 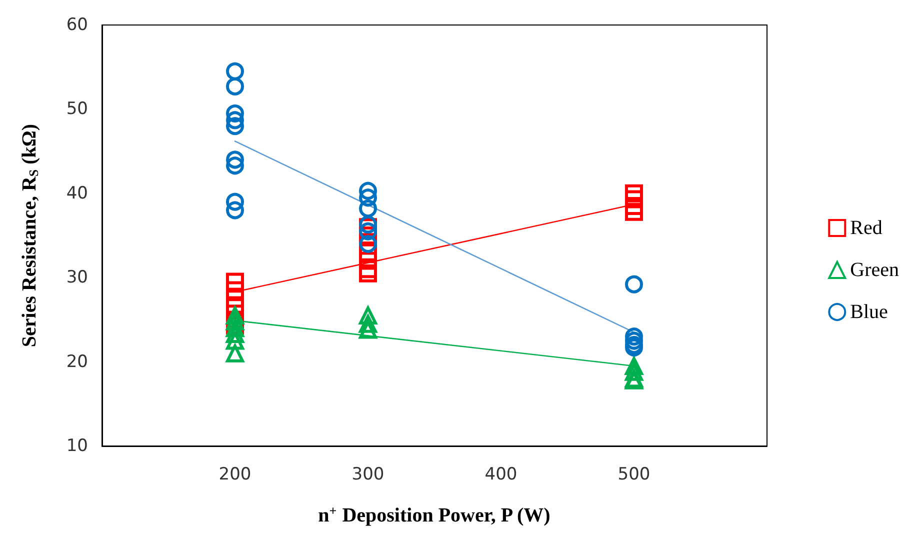 I want to click on x-tick-label: 300, so click(x=368, y=474).